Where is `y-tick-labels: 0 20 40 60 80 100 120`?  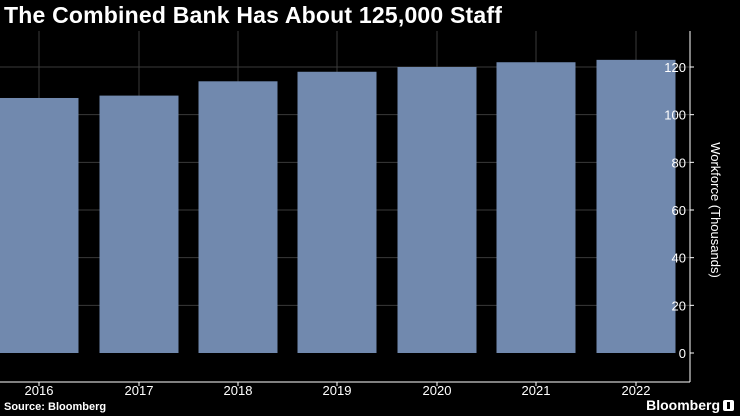
y-tick-labels: 0 20 40 60 80 100 120 is located at coordinates (675, 210).